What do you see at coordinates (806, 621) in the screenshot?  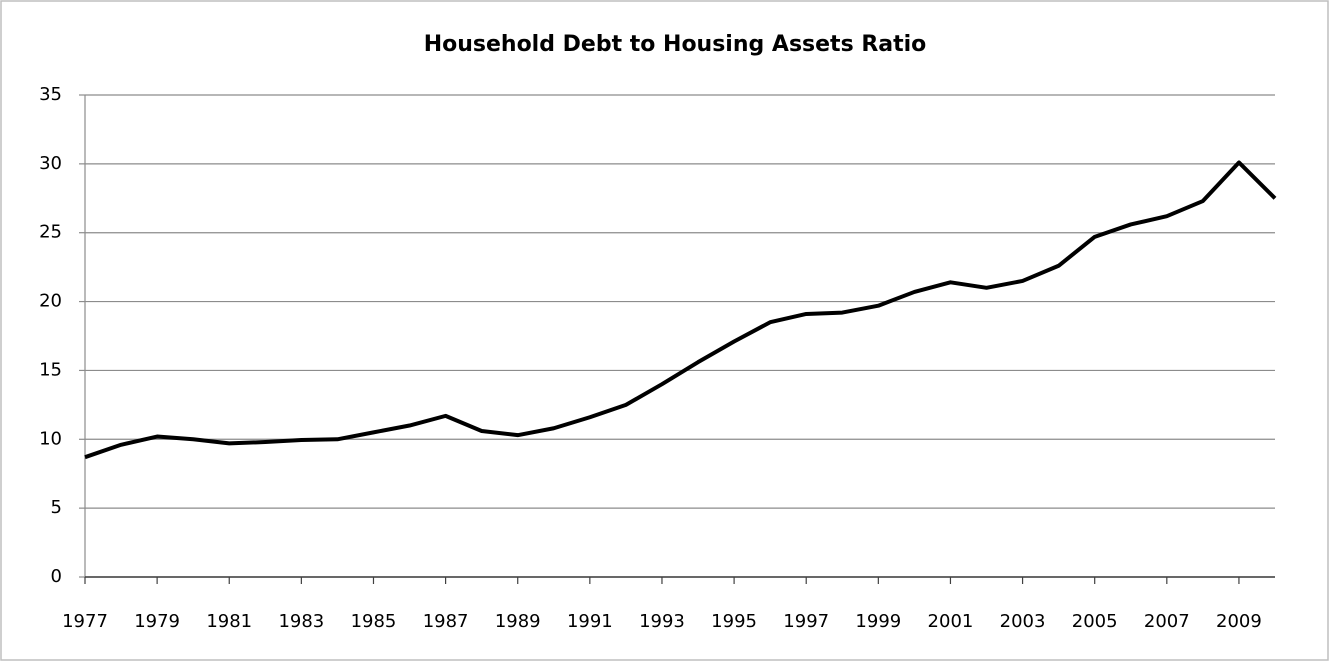 I see `x-tick-label: 1997` at bounding box center [806, 621].